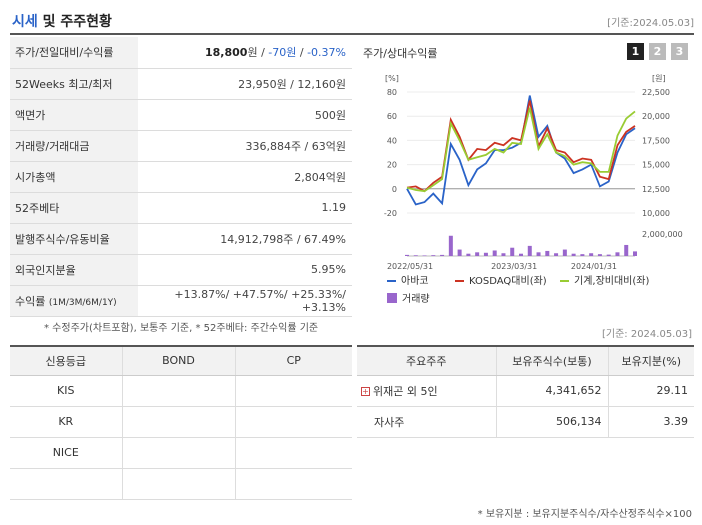 The height and width of the screenshot is (525, 702). I want to click on row-label: 주가/전일대비/수익률, so click(74, 53).